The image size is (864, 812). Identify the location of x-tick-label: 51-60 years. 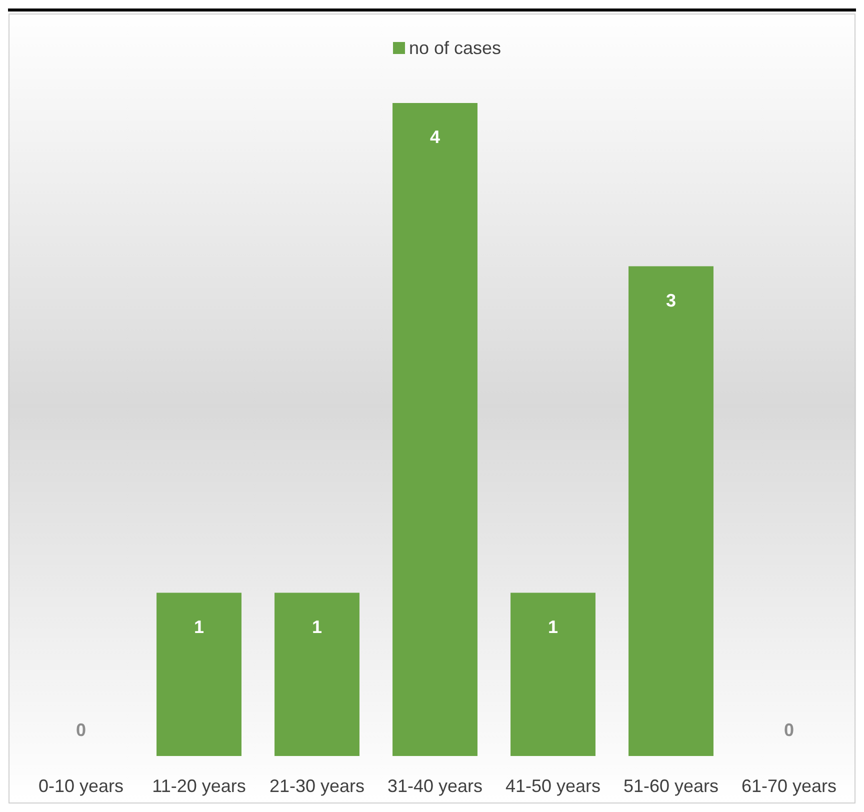
(671, 786).